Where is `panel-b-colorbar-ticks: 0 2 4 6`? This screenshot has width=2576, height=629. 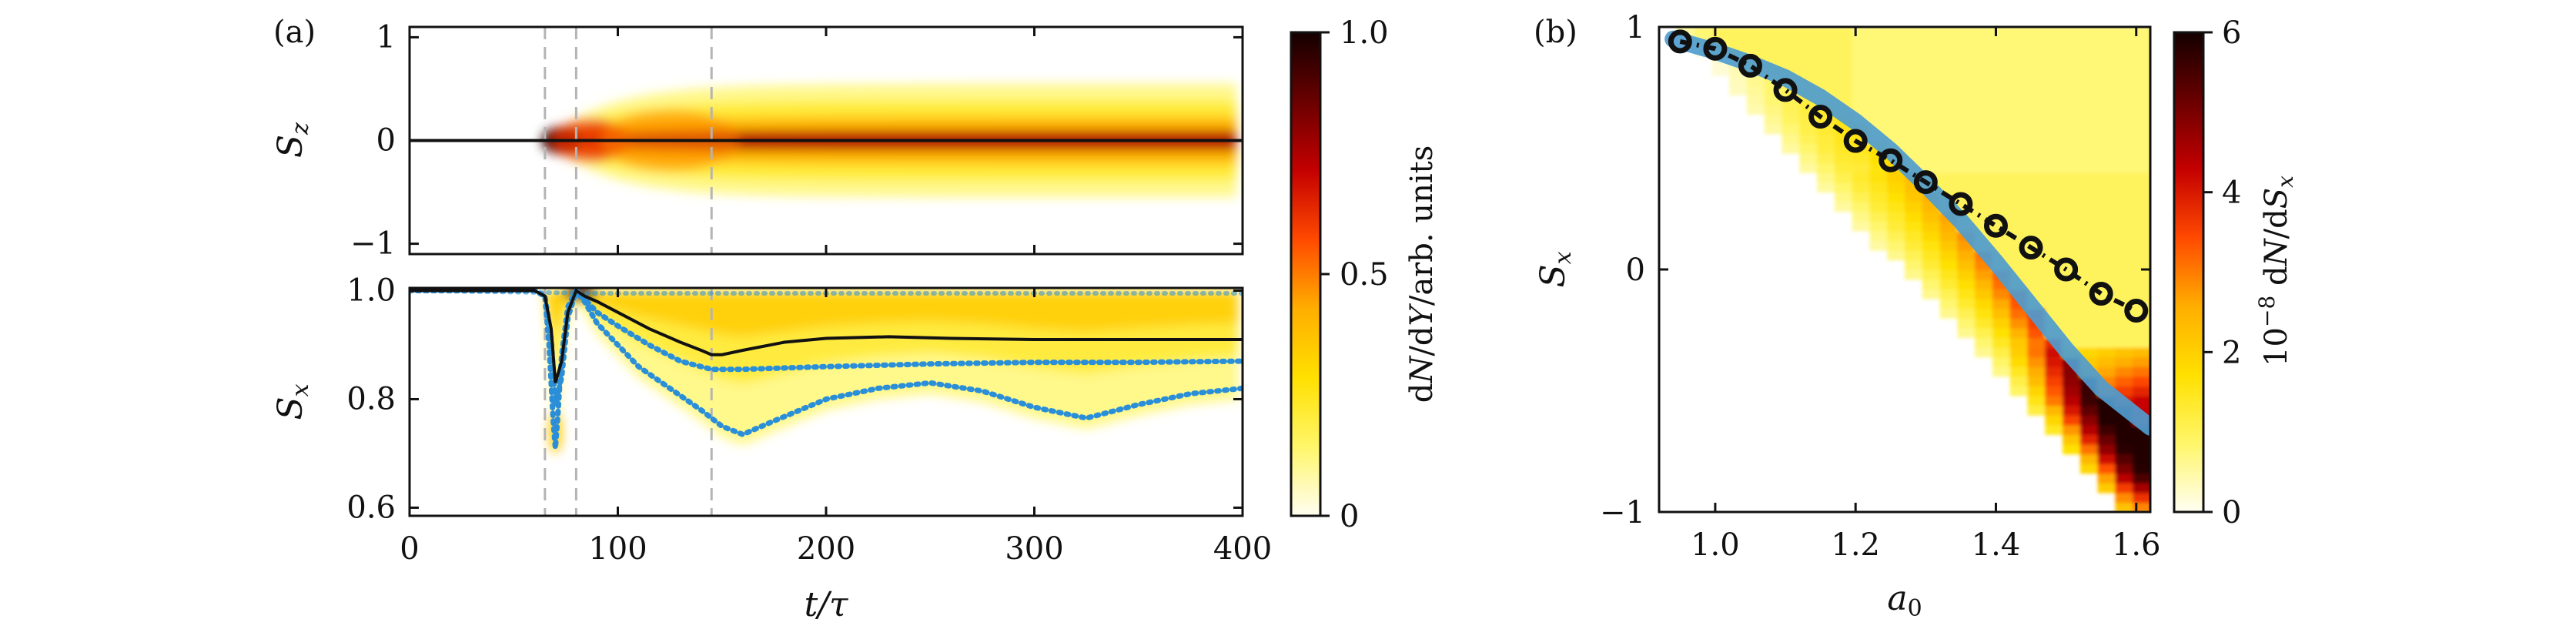 panel-b-colorbar-ticks: 0 2 4 6 is located at coordinates (2222, 272).